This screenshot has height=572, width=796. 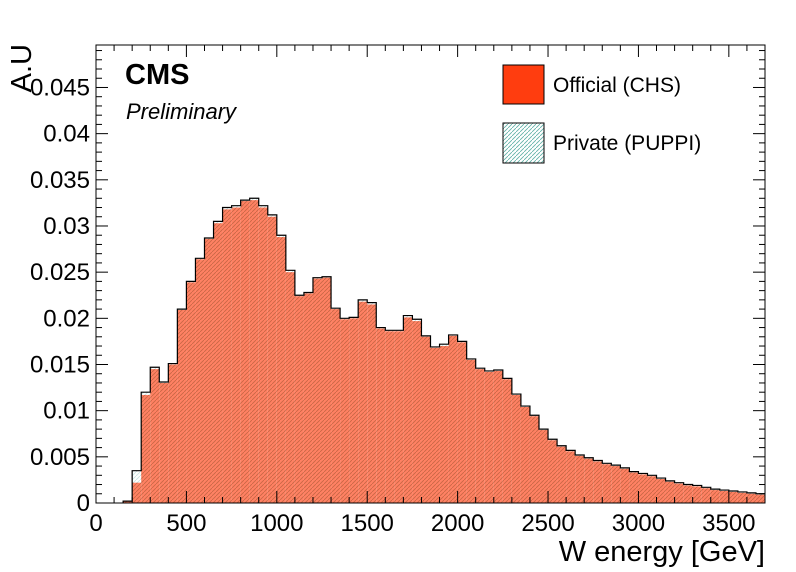 What do you see at coordinates (547, 523) in the screenshot?
I see `x-tick-label: 2500` at bounding box center [547, 523].